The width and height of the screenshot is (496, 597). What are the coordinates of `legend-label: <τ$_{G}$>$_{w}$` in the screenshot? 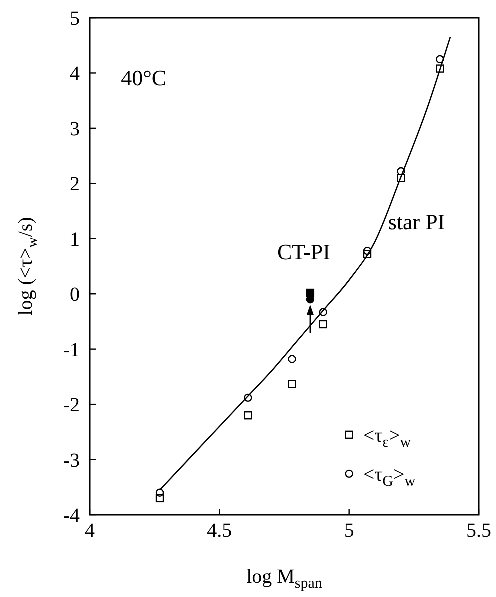 It's located at (389, 477).